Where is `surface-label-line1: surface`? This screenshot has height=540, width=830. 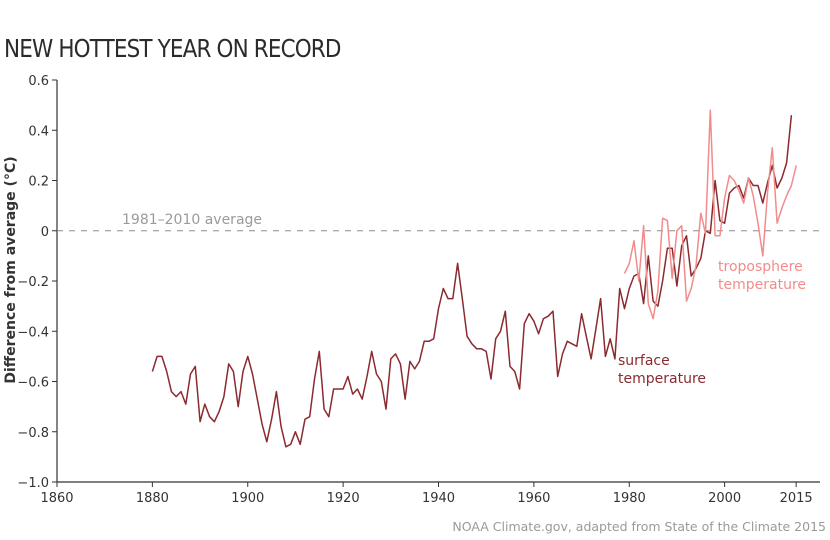 surface-label-line1: surface is located at coordinates (644, 361).